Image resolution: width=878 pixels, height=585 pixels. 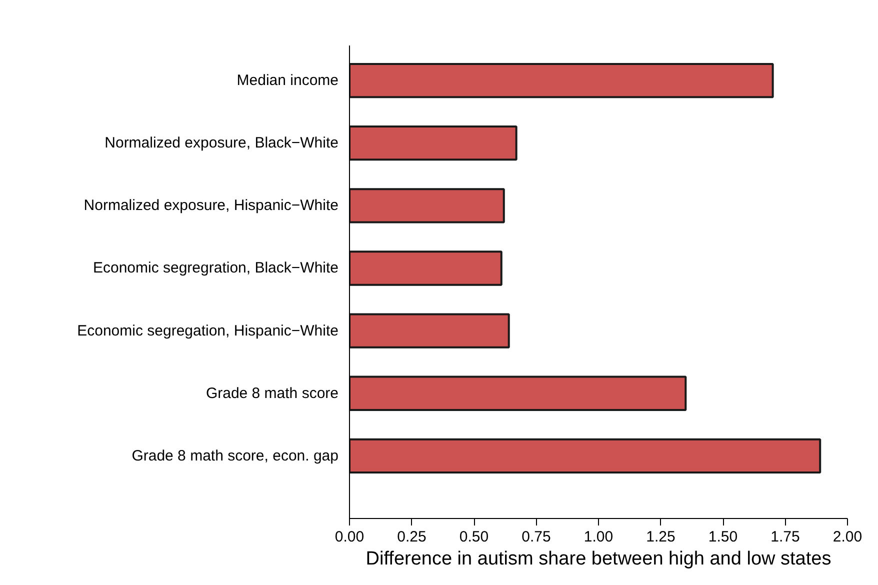 I want to click on x-tick-label: 1.00, so click(x=599, y=537).